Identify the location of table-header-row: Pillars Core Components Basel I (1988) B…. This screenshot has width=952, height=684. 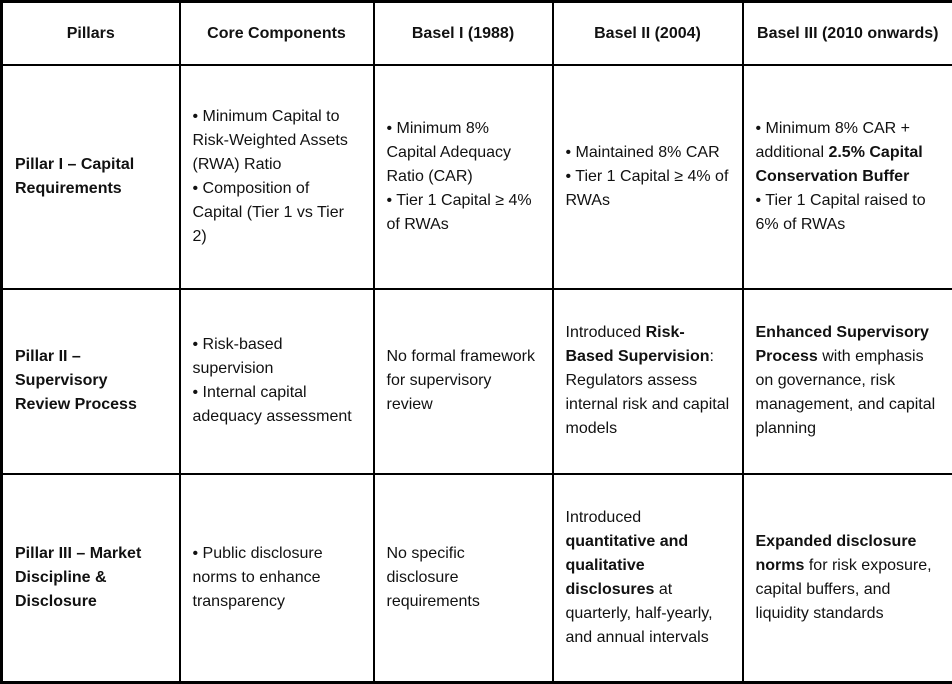
(477, 33).